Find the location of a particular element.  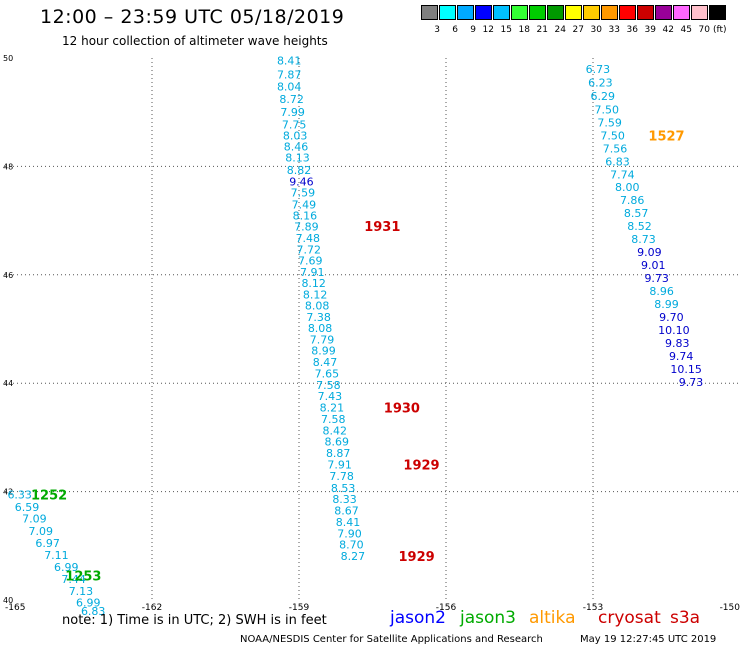

wave-height-point: 8.46 is located at coordinates (296, 146).